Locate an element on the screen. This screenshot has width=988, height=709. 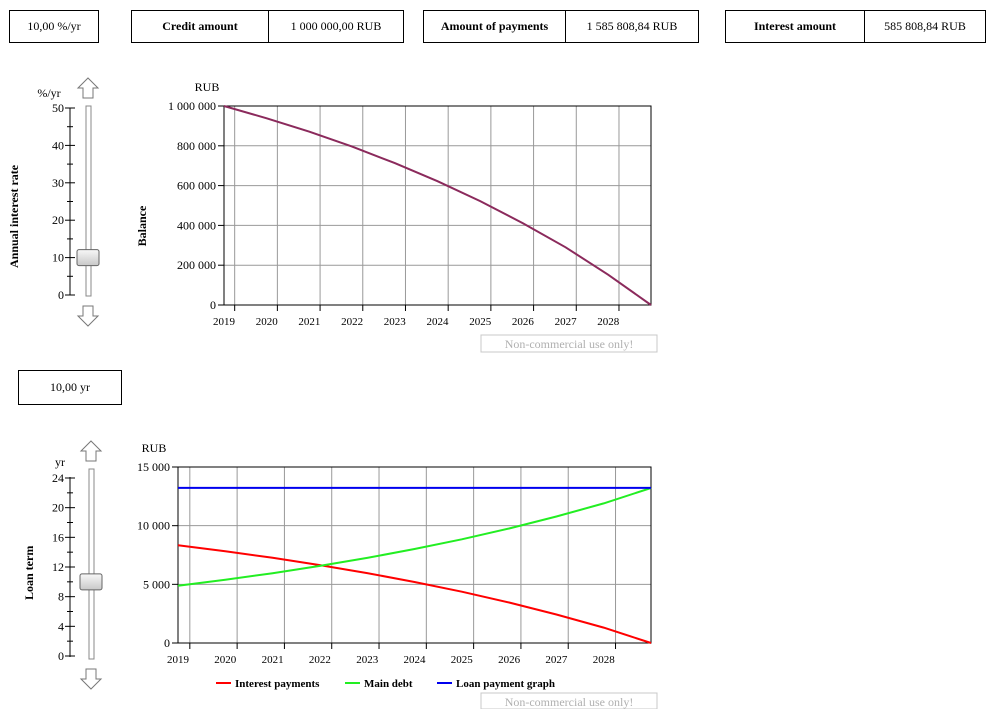
credit-amount-label: Credit amount is located at coordinates (200, 26).